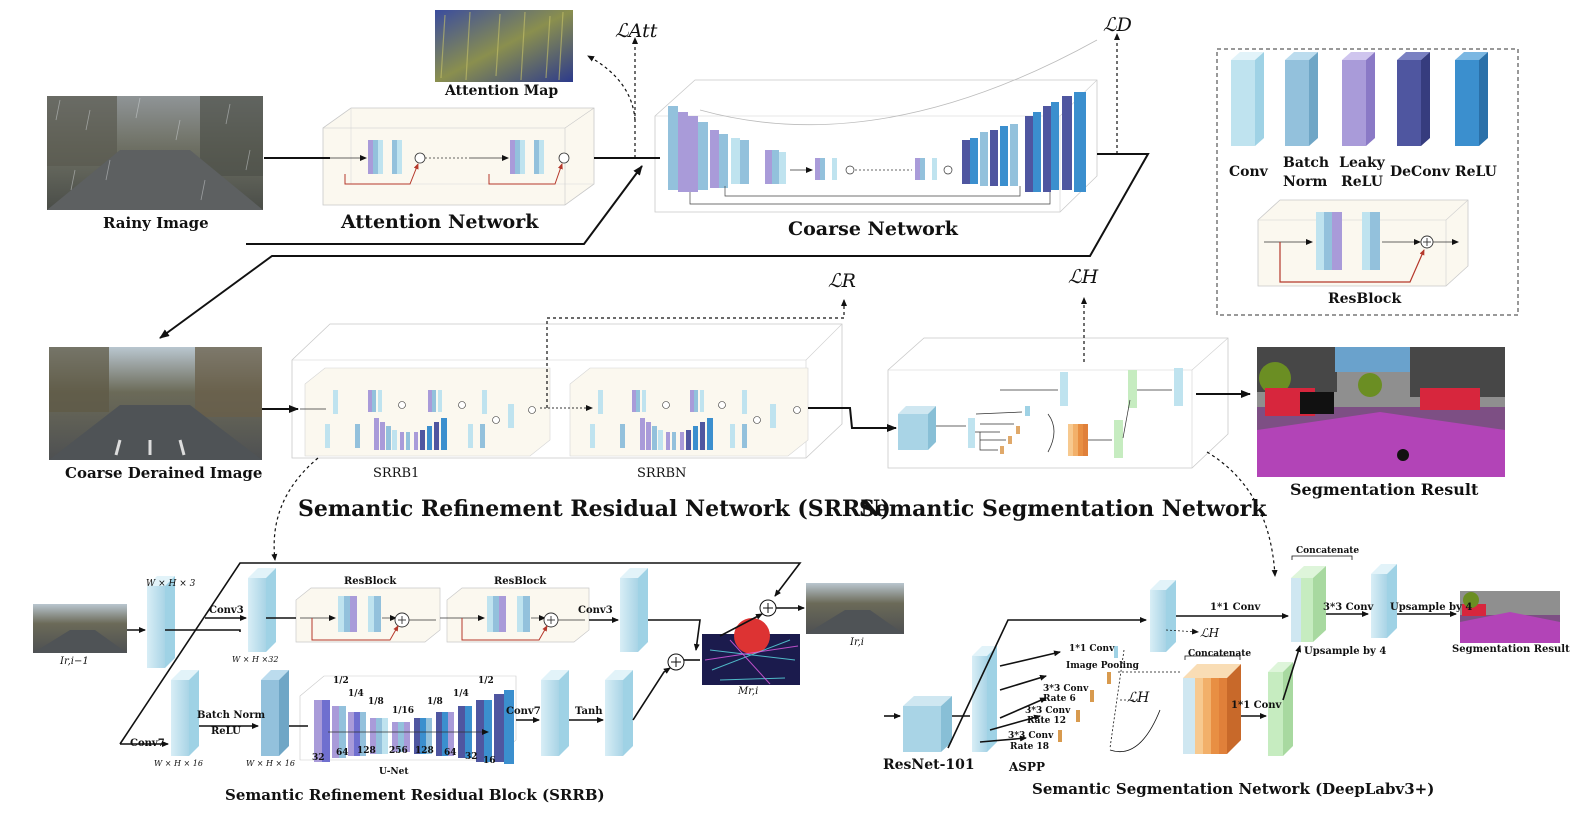 The height and width of the screenshot is (814, 1572). Describe the element at coordinates (147, 743) in the screenshot. I see `conv7-a-label: Conv7` at that location.